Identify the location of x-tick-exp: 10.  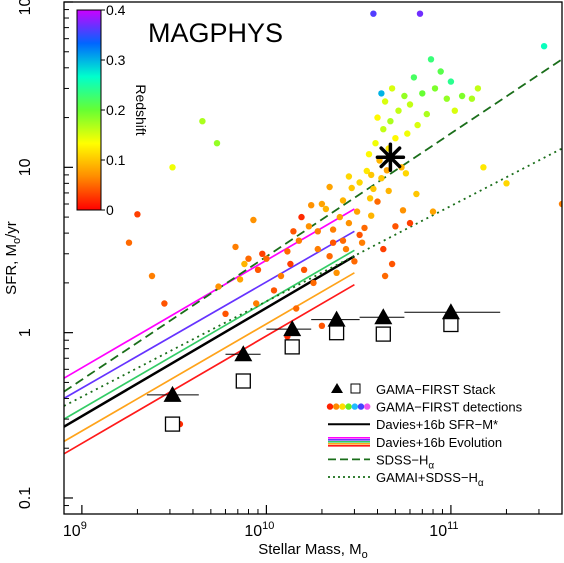
(268, 526).